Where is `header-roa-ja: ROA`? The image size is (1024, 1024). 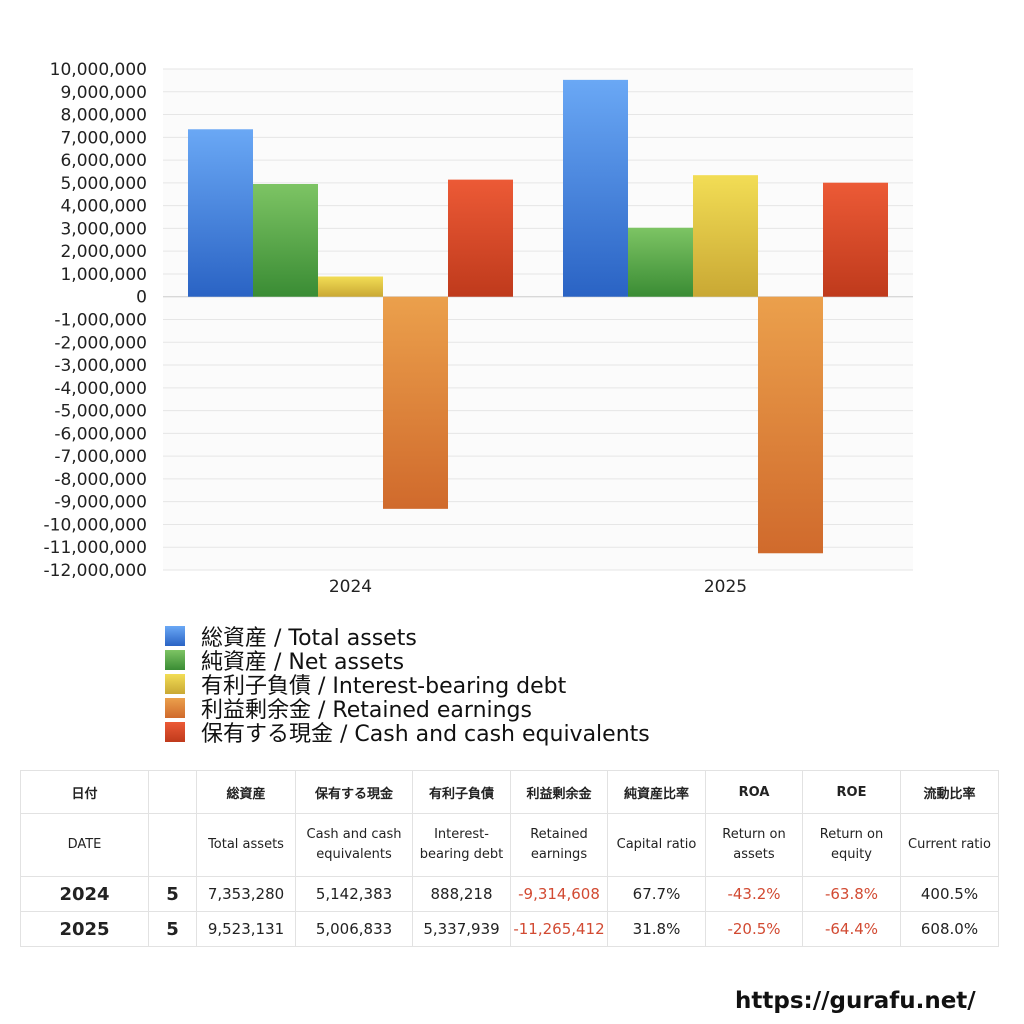 header-roa-ja: ROA is located at coordinates (754, 792).